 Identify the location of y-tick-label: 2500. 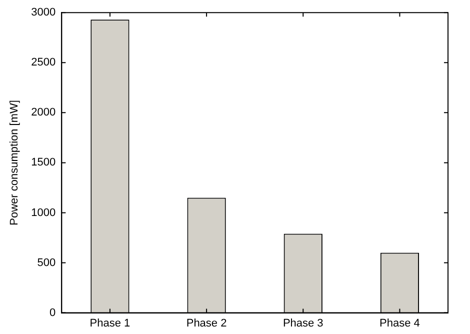
(43, 62).